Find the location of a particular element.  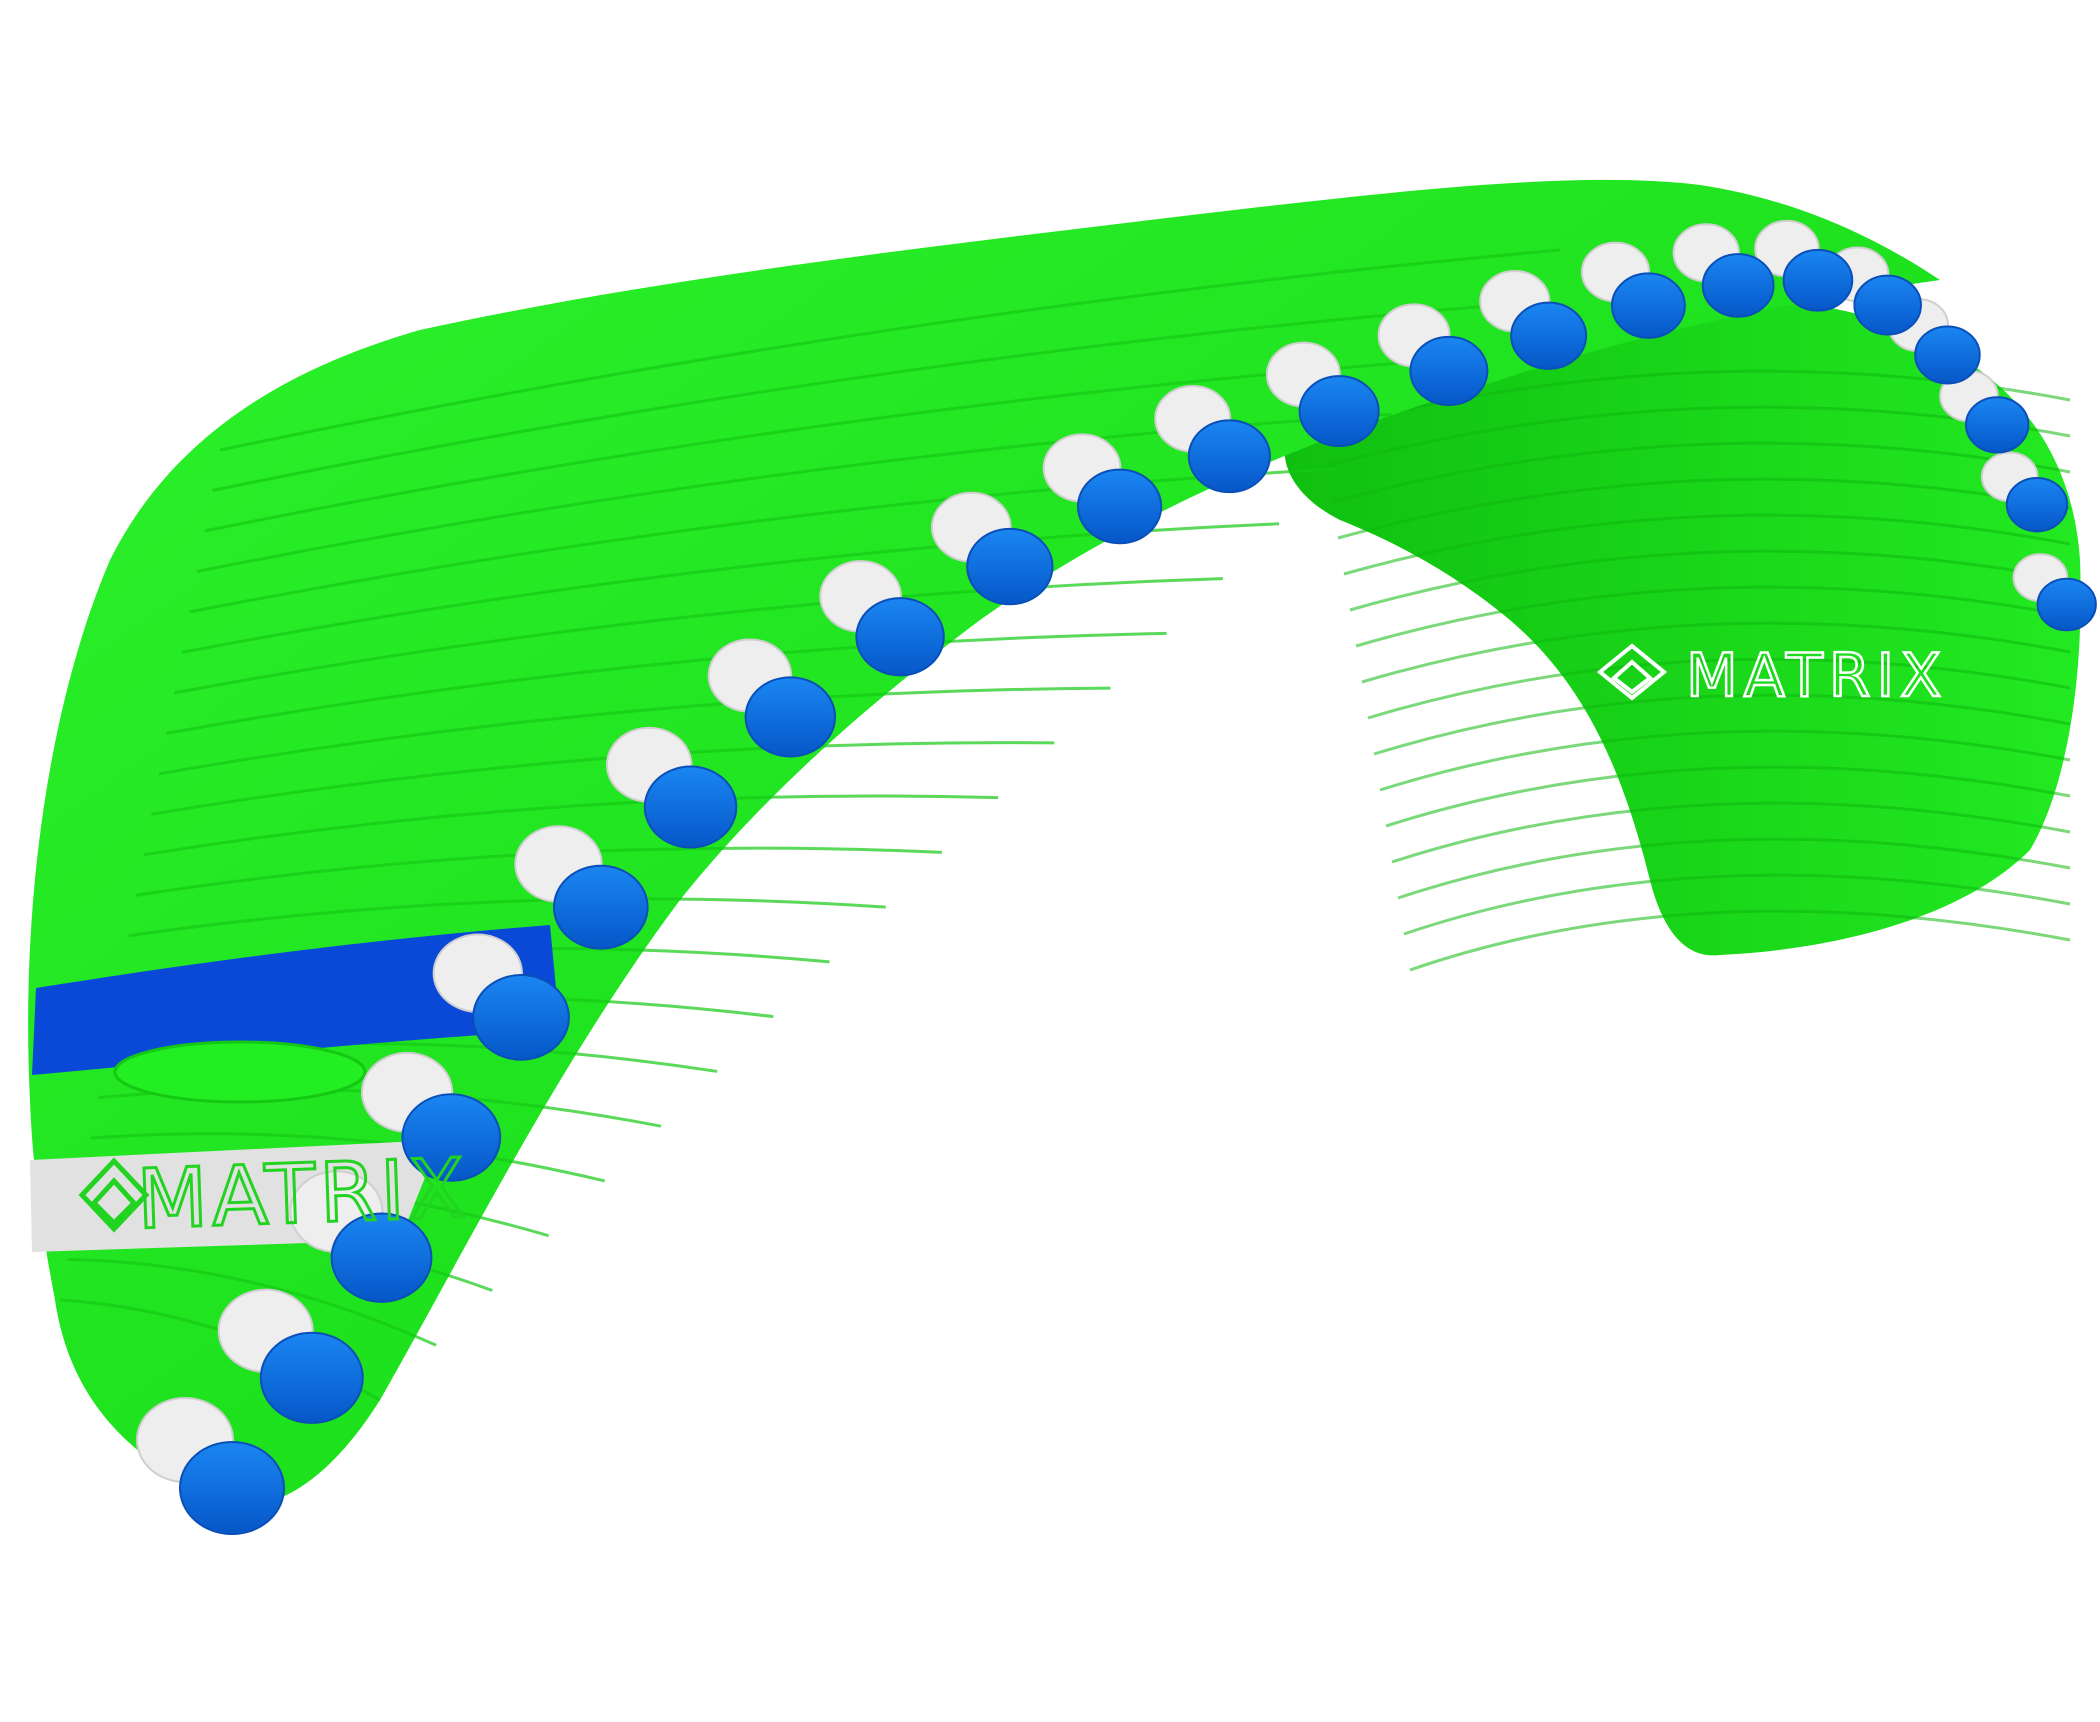

left-matrix-logo: MATRIX is located at coordinates (275, 1194).